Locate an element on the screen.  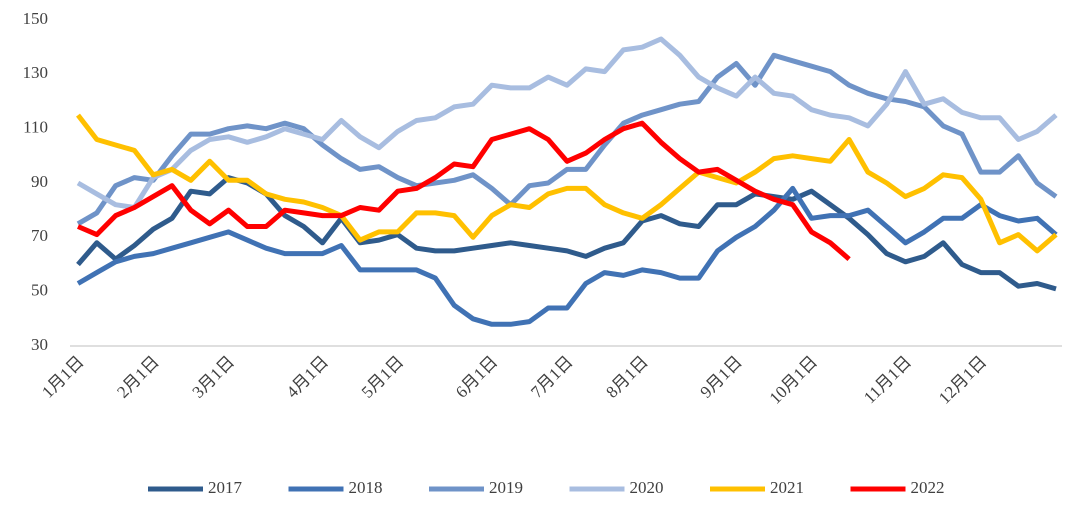
legend-label: 2018 is located at coordinates (366, 487).